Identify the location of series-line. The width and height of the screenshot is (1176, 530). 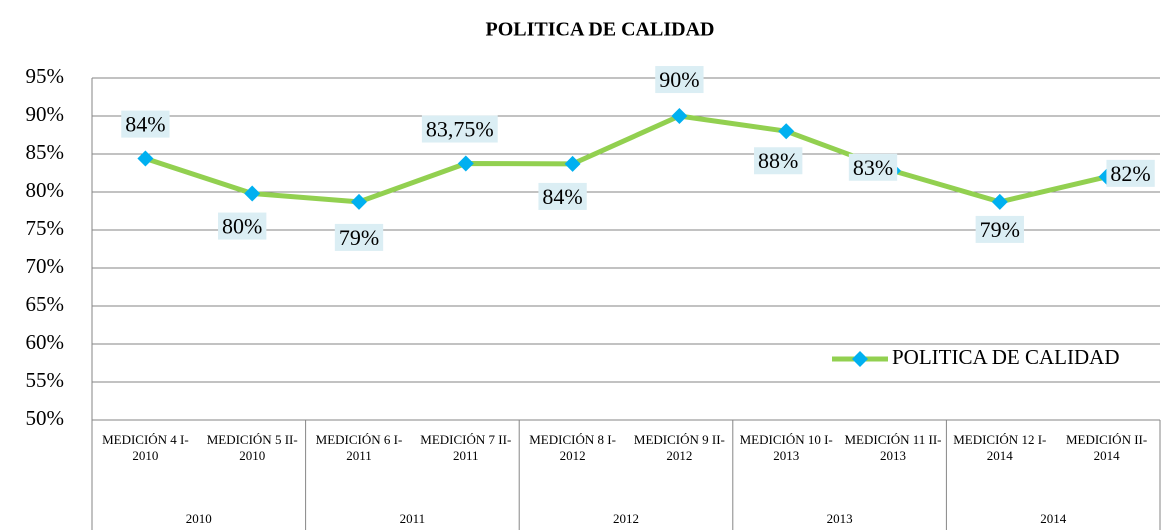
(626, 159).